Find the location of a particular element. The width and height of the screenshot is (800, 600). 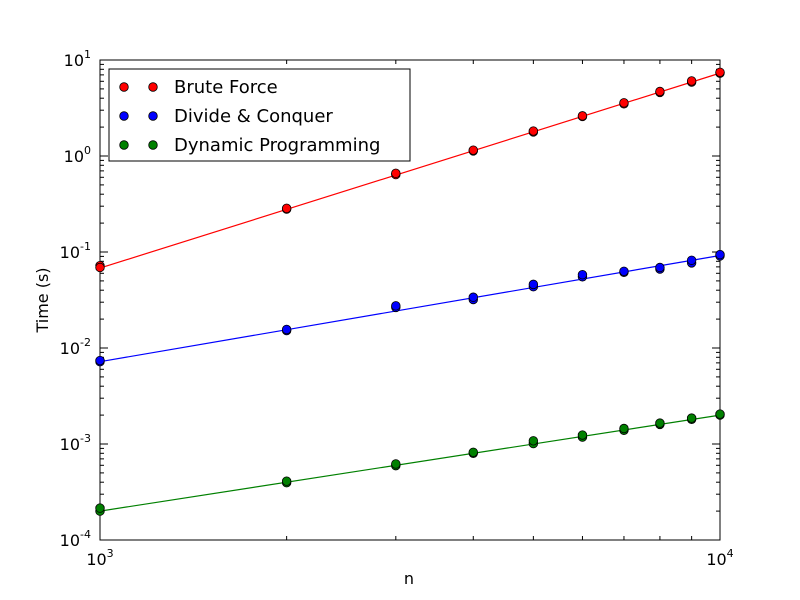

y-tick-label: 10⁻¹ is located at coordinates (75, 251).